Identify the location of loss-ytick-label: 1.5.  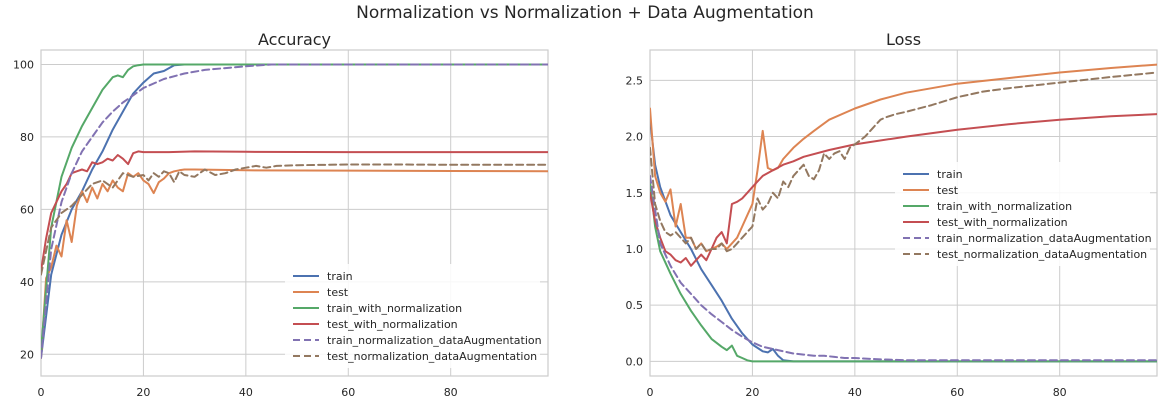
(635, 193).